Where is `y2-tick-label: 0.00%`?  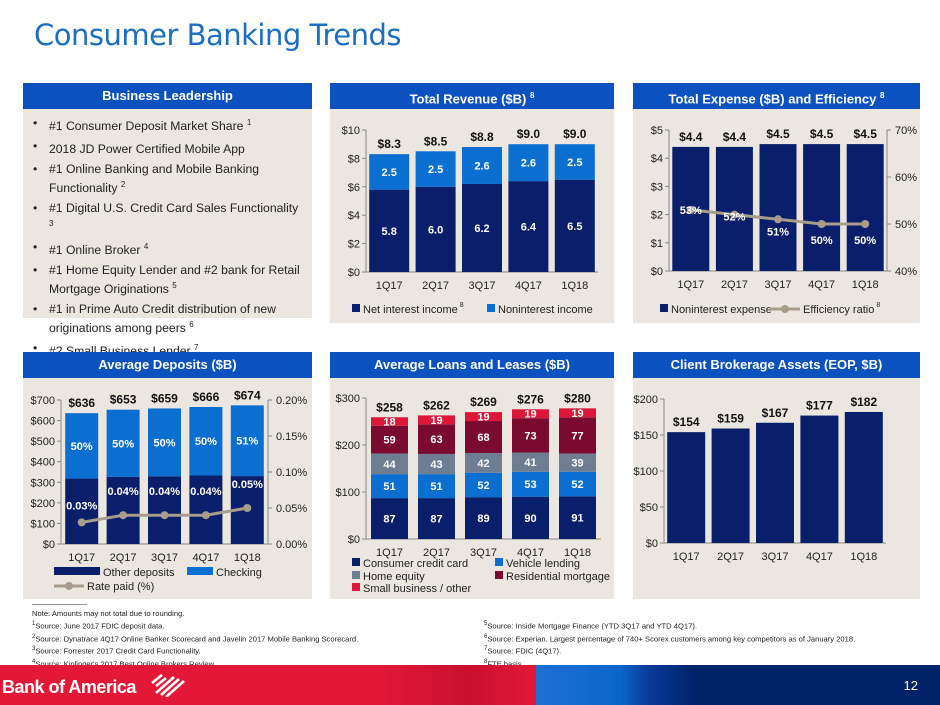 y2-tick-label: 0.00% is located at coordinates (291, 545).